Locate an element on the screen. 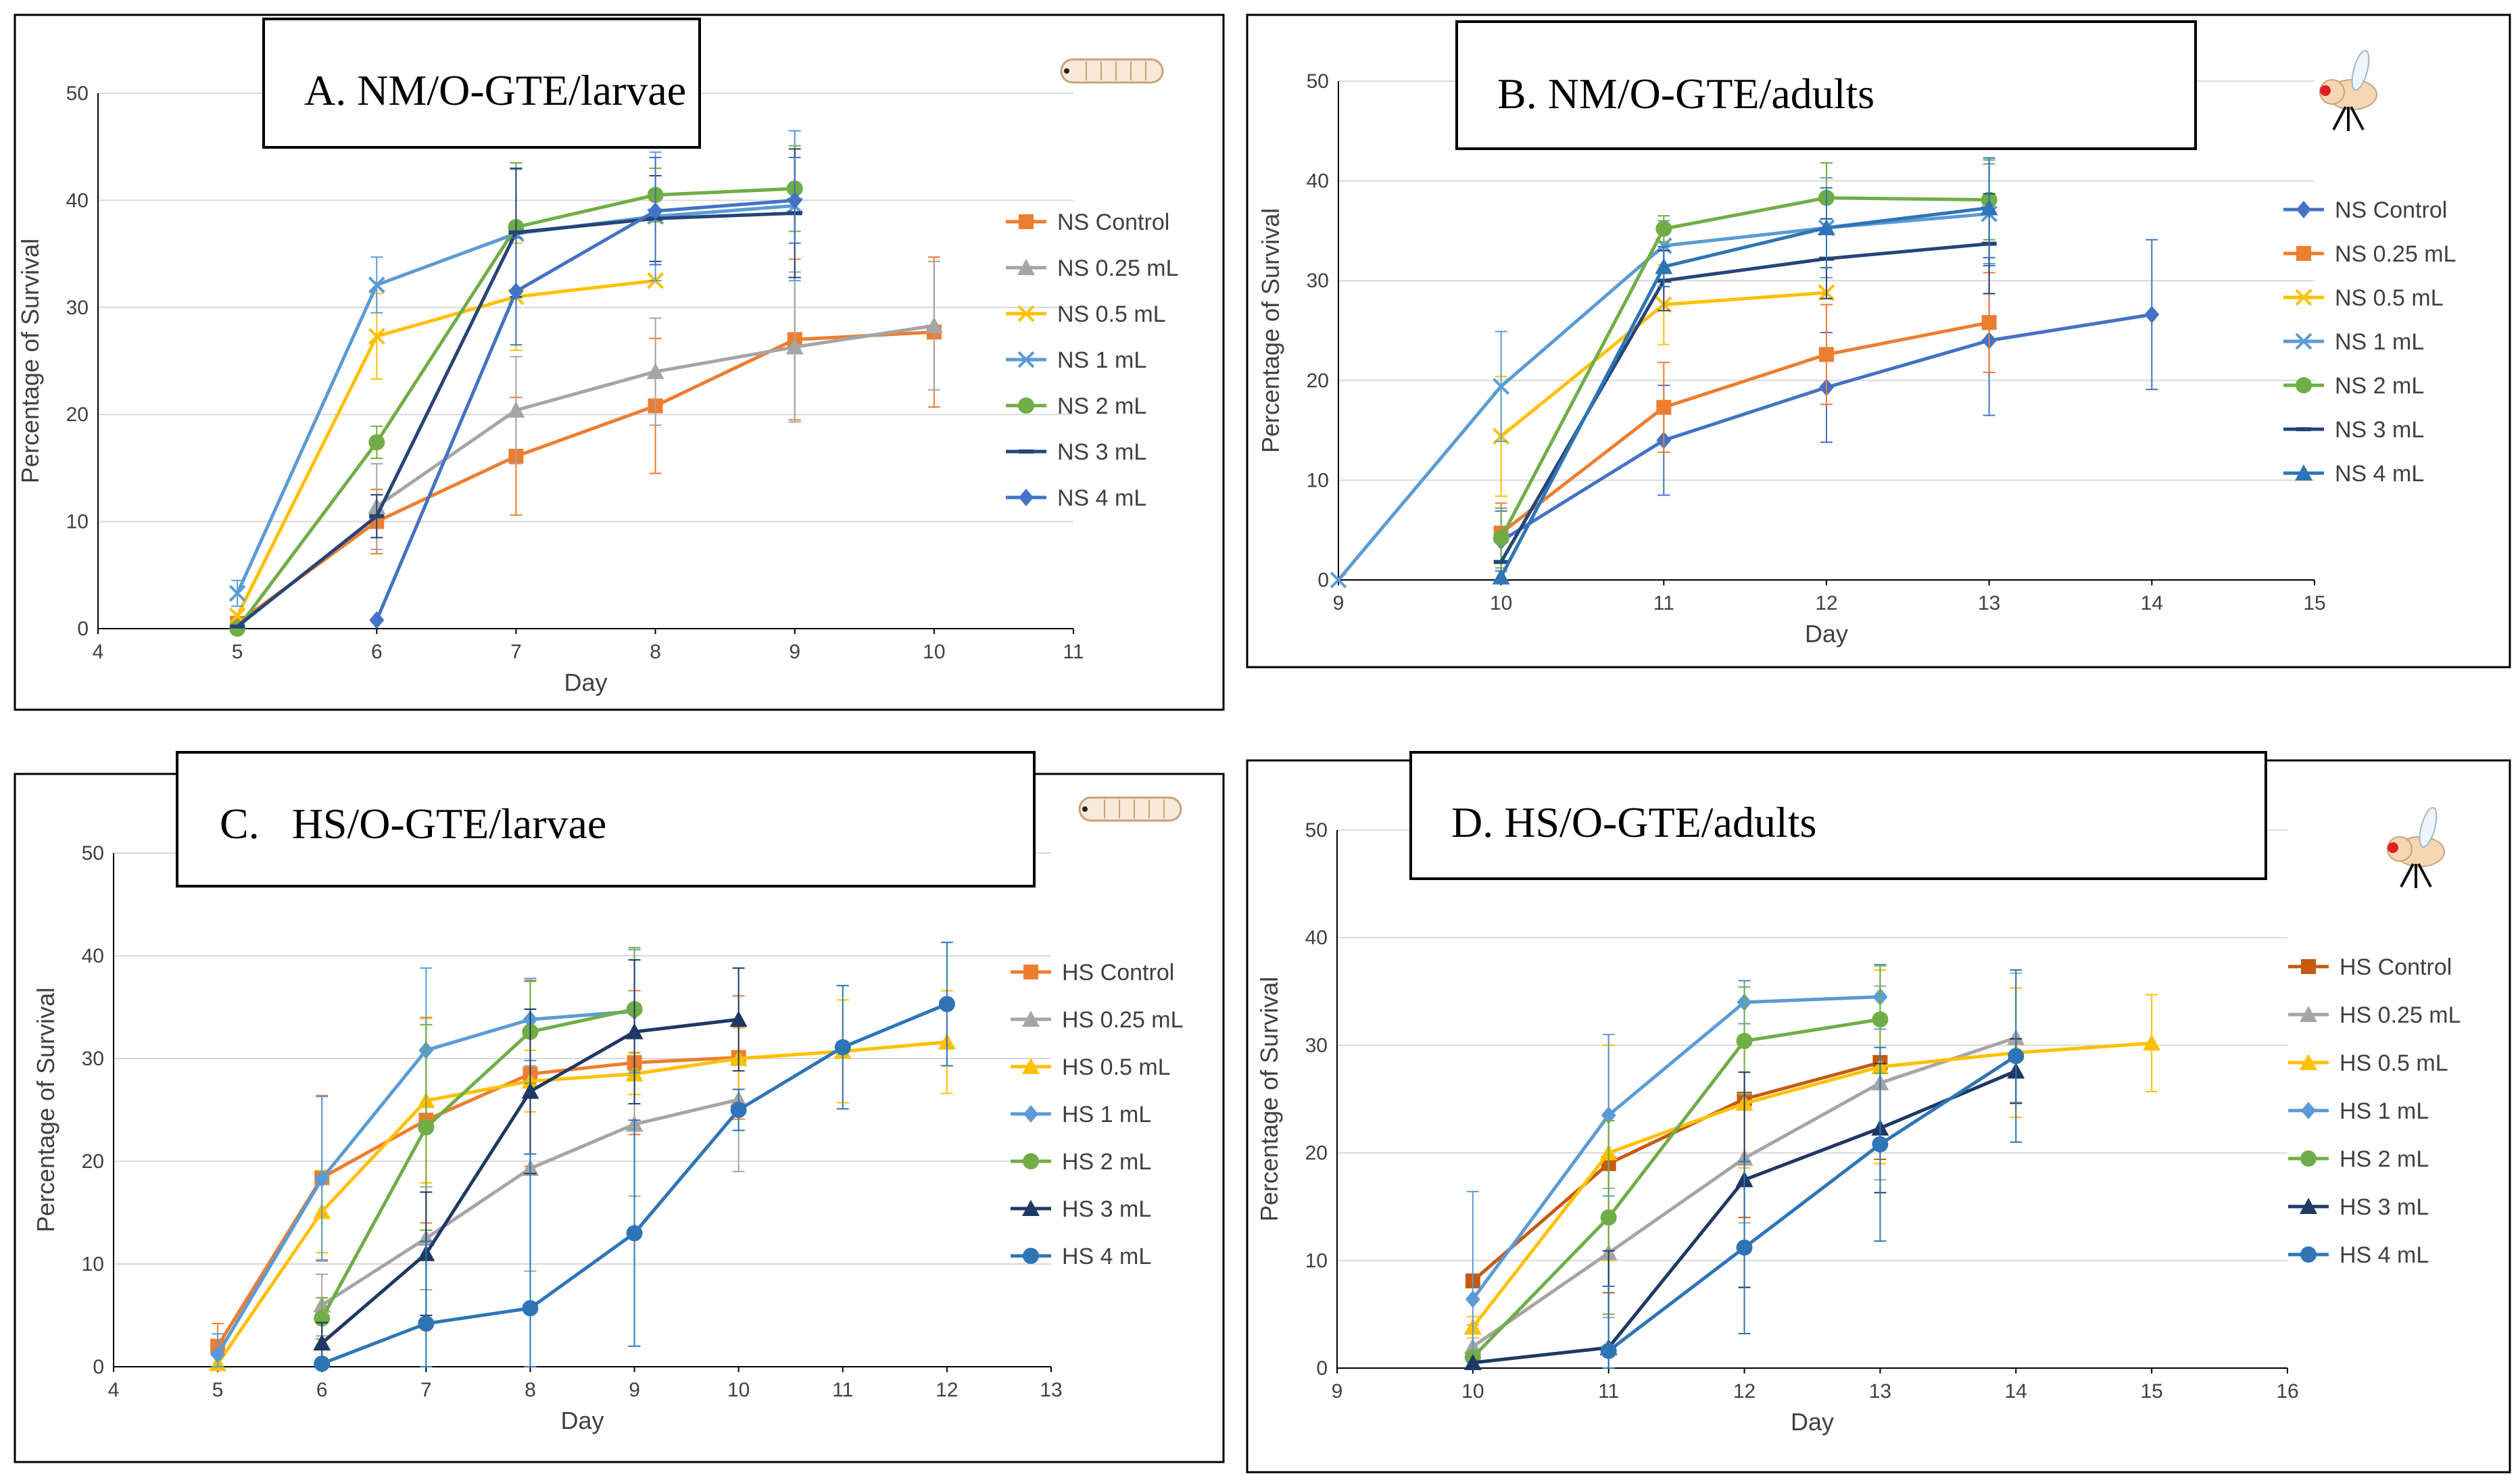  y-tick-label: 50 is located at coordinates (1318, 81).